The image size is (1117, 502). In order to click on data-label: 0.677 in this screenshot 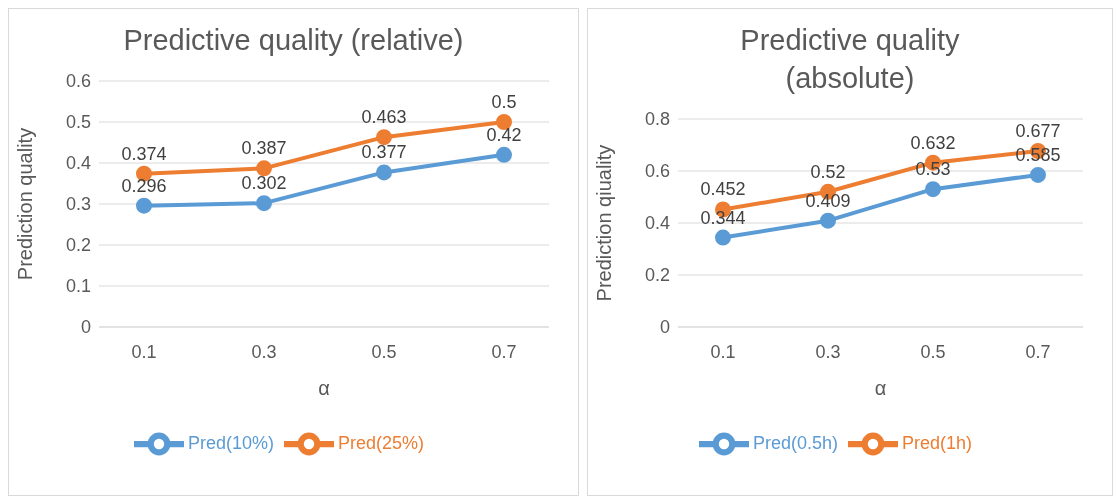, I will do `click(1038, 130)`.